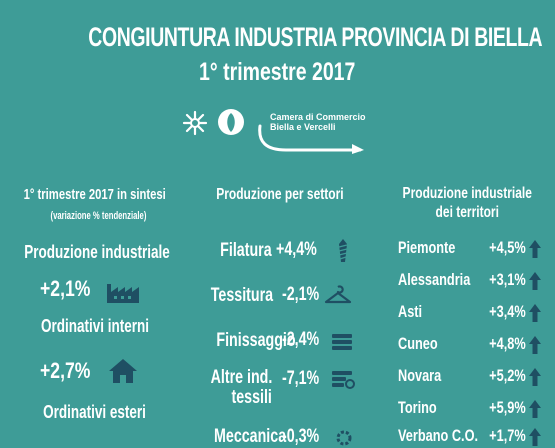 The height and width of the screenshot is (448, 555). What do you see at coordinates (507, 311) in the screenshot?
I see `territory-value: +3,4%` at bounding box center [507, 311].